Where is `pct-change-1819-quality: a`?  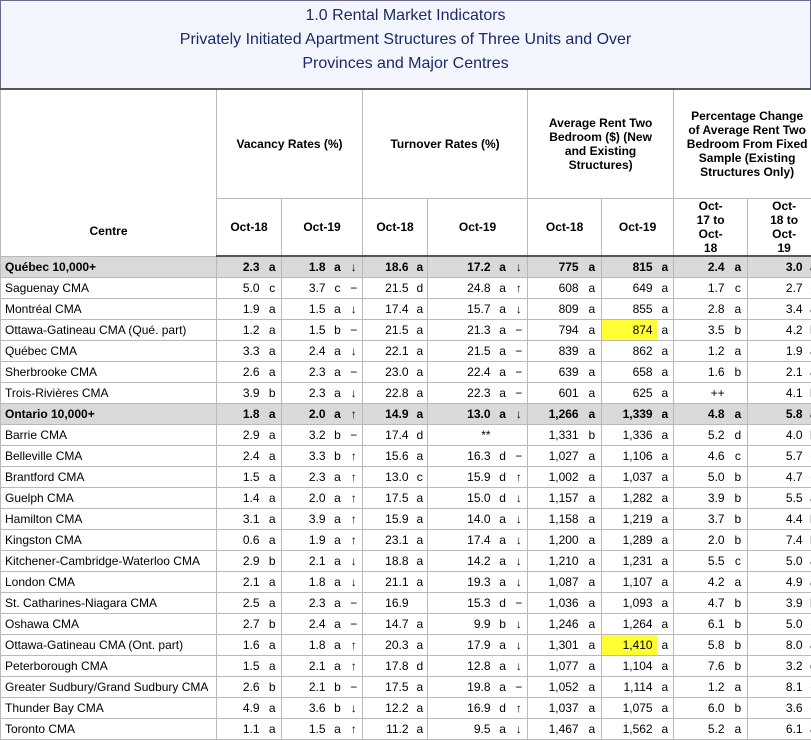
pct-change-1819-quality: a is located at coordinates (809, 729).